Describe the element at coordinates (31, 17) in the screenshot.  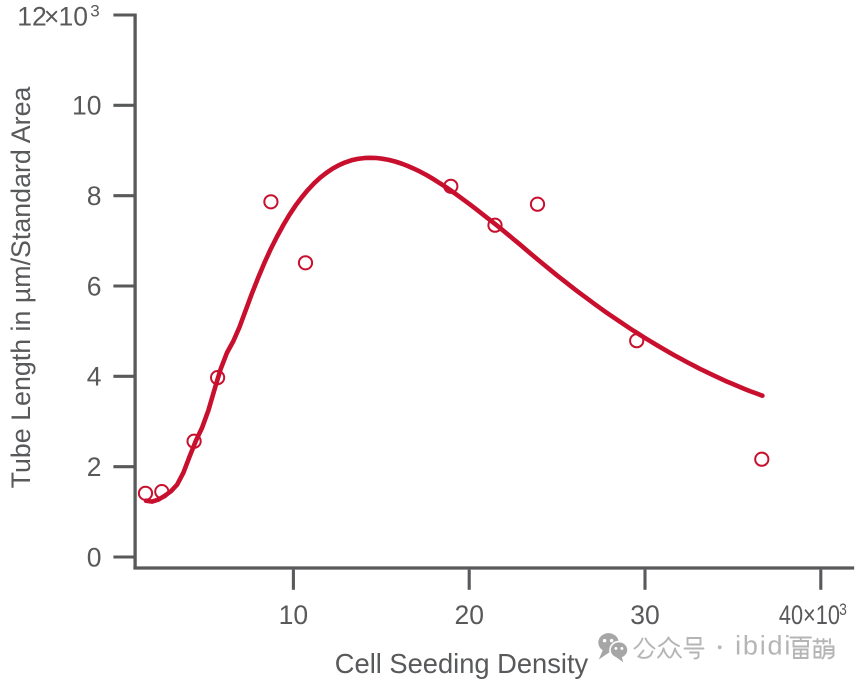
I see `svg-text: 12` at that location.